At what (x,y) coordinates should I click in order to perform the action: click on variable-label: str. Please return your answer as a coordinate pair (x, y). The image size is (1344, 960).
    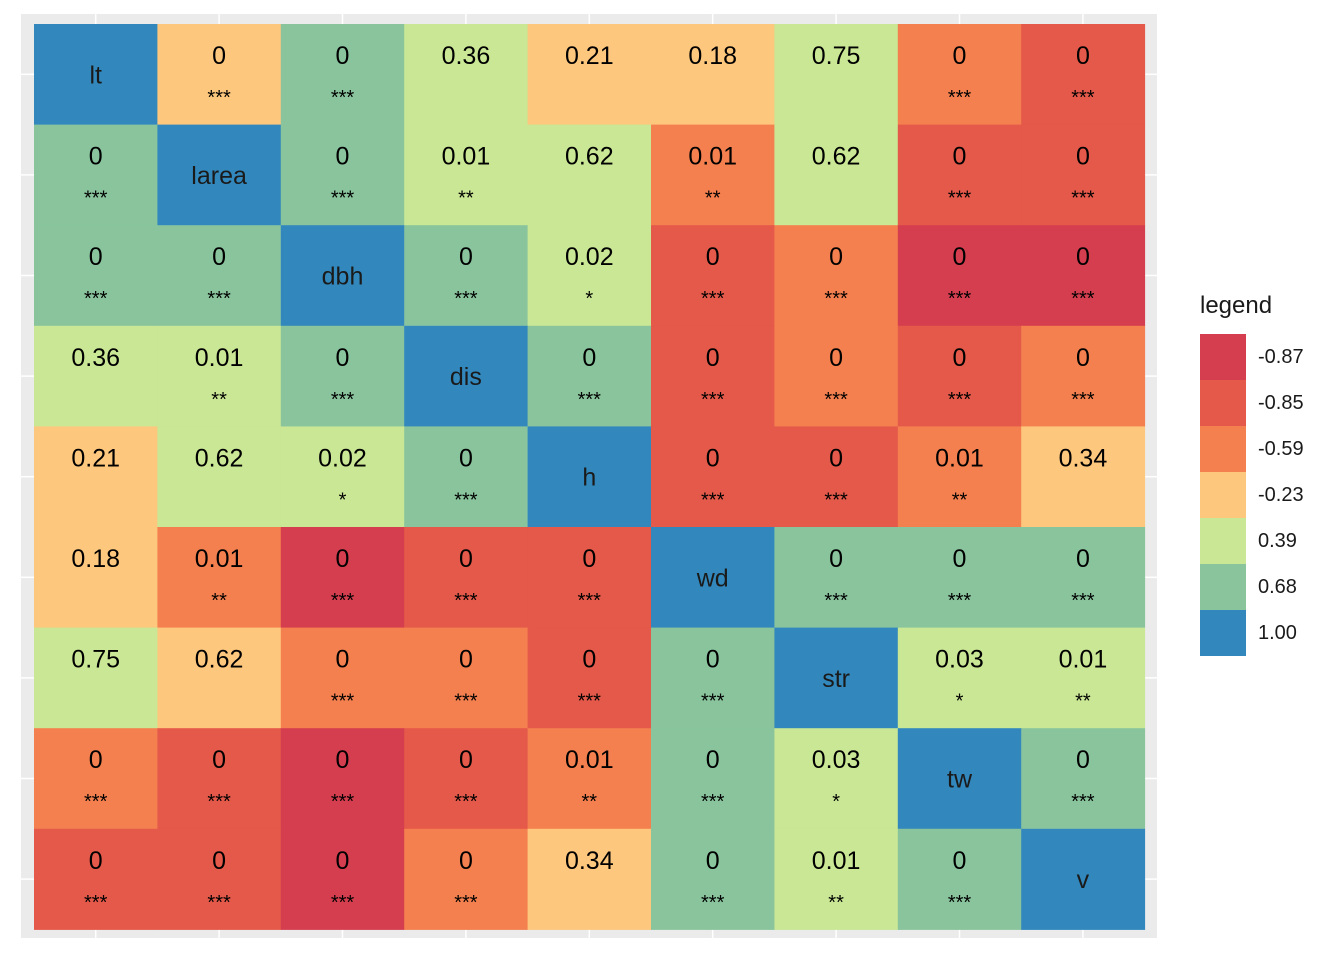
    Looking at the image, I should click on (836, 679).